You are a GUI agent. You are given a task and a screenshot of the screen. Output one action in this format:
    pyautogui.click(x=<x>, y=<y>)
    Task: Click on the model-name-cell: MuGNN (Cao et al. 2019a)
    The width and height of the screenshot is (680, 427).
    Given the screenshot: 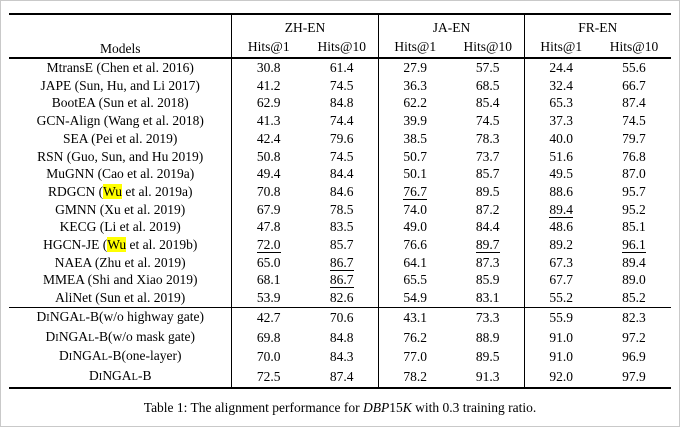 What is the action you would take?
    pyautogui.click(x=120, y=174)
    